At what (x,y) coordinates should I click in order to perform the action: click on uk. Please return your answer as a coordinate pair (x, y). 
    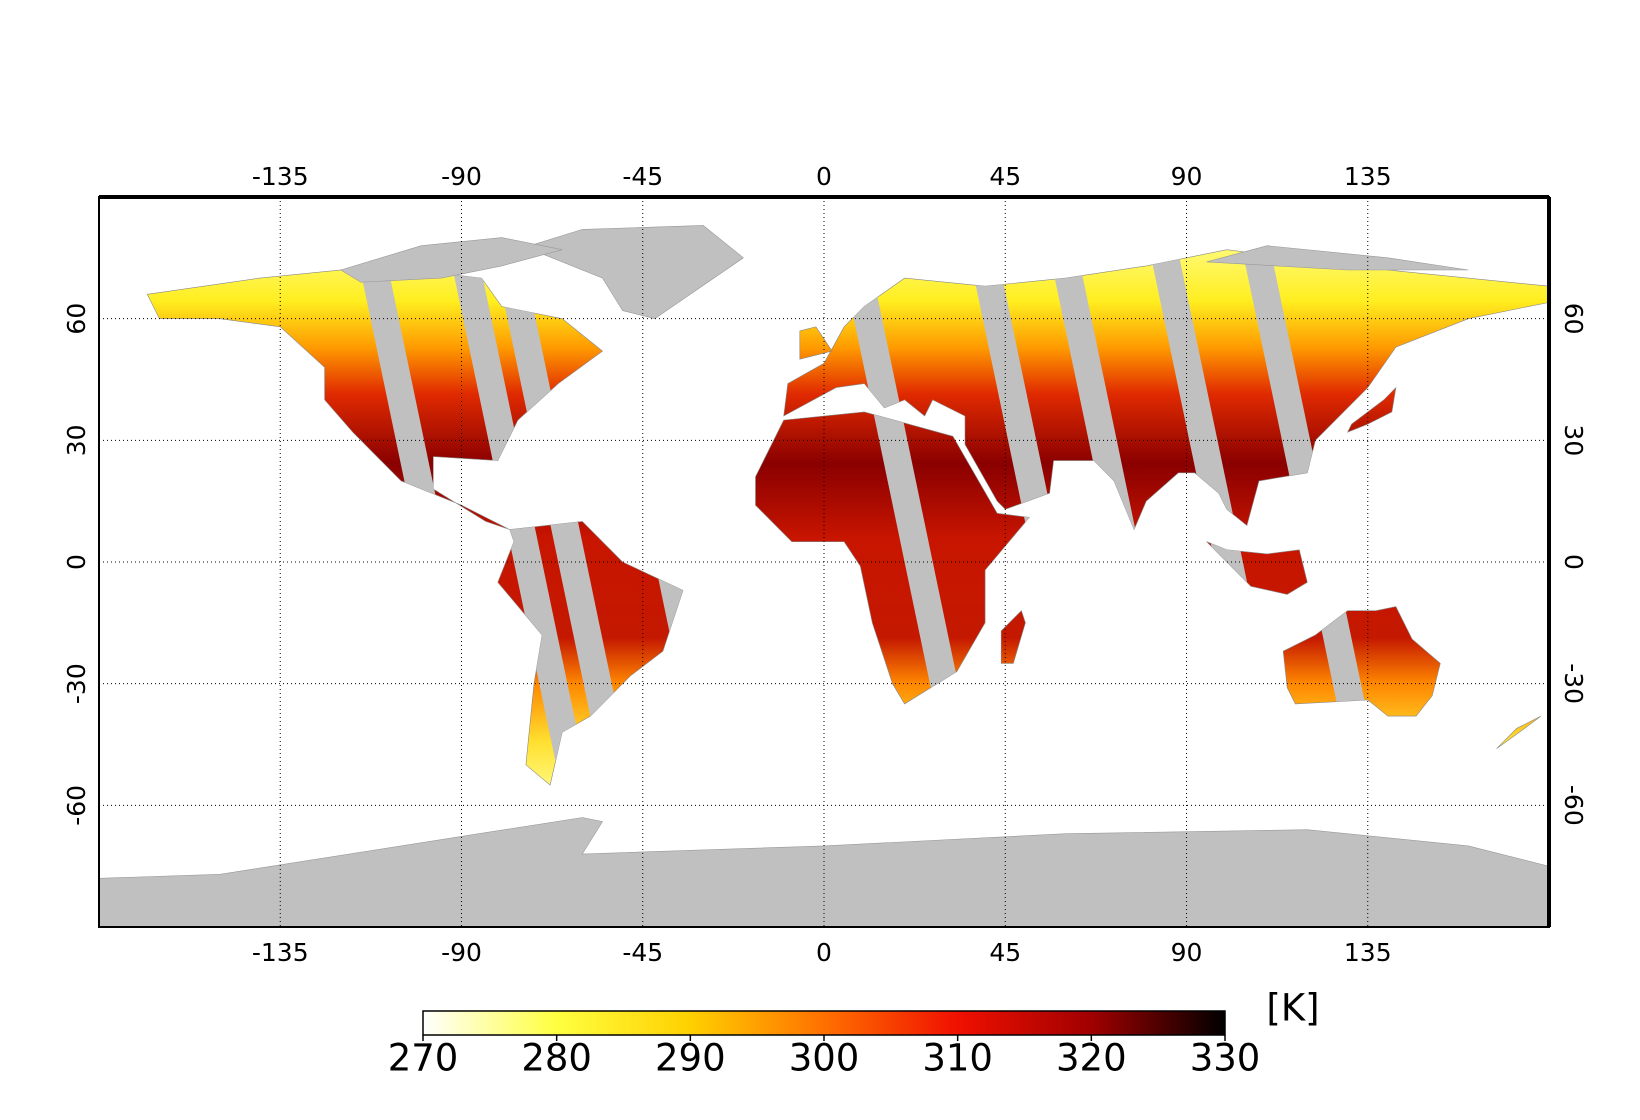
    Looking at the image, I should click on (816, 343).